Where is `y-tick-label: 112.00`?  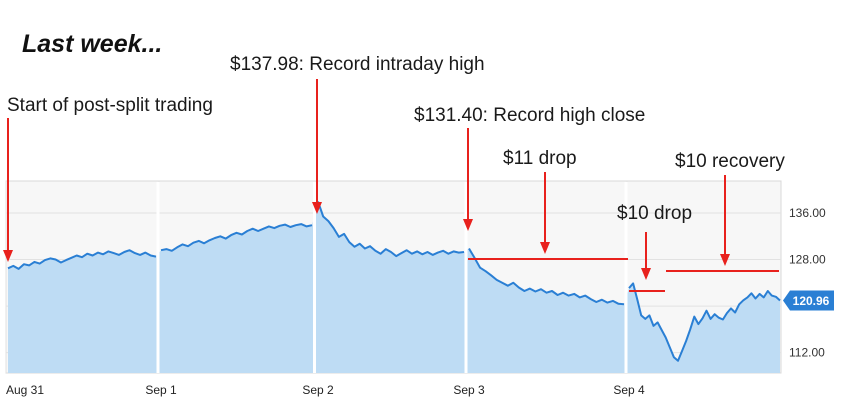
y-tick-label: 112.00 is located at coordinates (807, 353).